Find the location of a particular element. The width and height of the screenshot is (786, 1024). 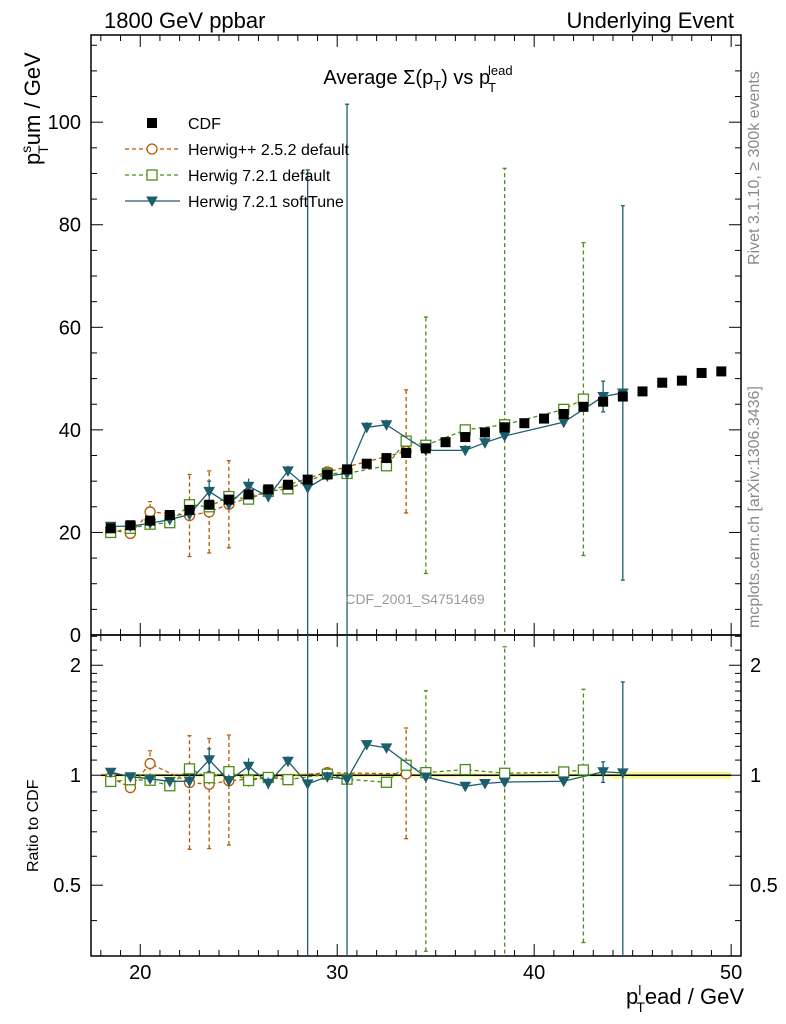

chart-title-sup2: lead is located at coordinates (500, 70).